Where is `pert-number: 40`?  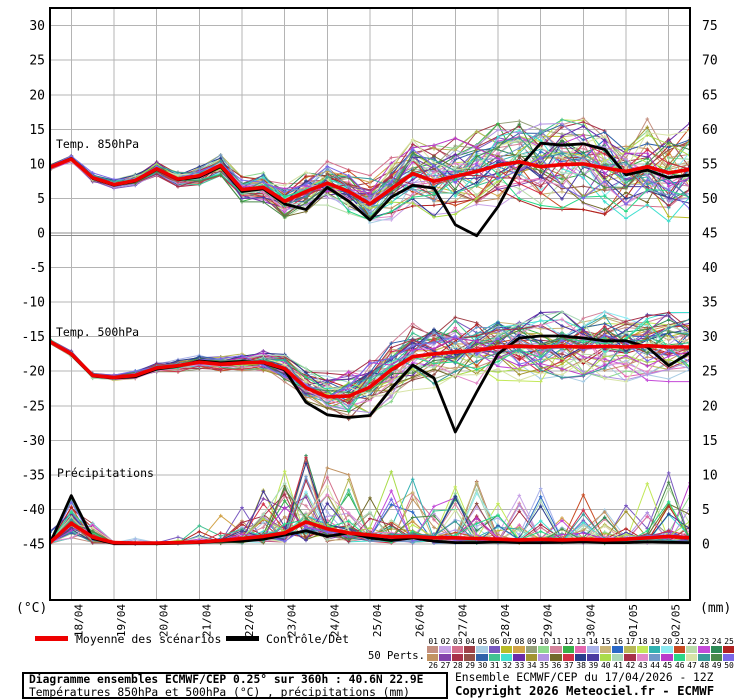
pert-number: 40 is located at coordinates (605, 666).